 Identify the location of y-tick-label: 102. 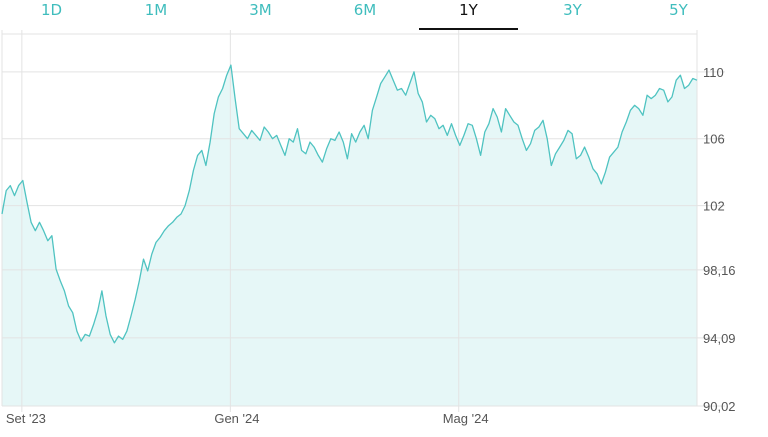
(714, 206).